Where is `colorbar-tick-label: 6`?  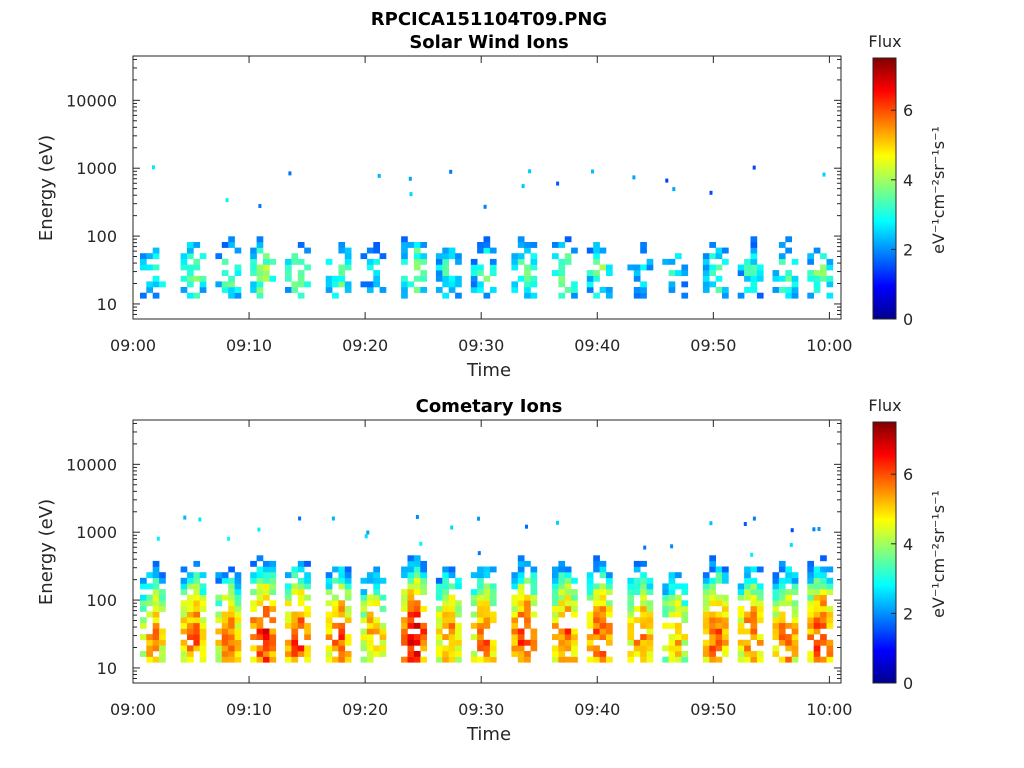 colorbar-tick-label: 6 is located at coordinates (908, 110).